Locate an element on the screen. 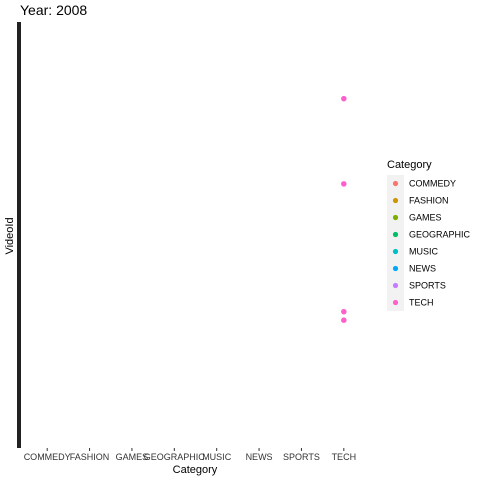  data-points is located at coordinates (344, 209).